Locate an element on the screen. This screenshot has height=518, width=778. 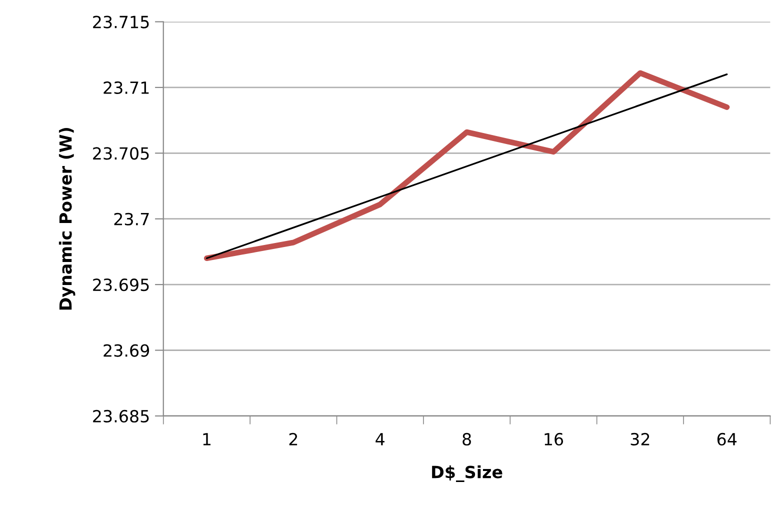
x-tick-label: 4 is located at coordinates (380, 439).